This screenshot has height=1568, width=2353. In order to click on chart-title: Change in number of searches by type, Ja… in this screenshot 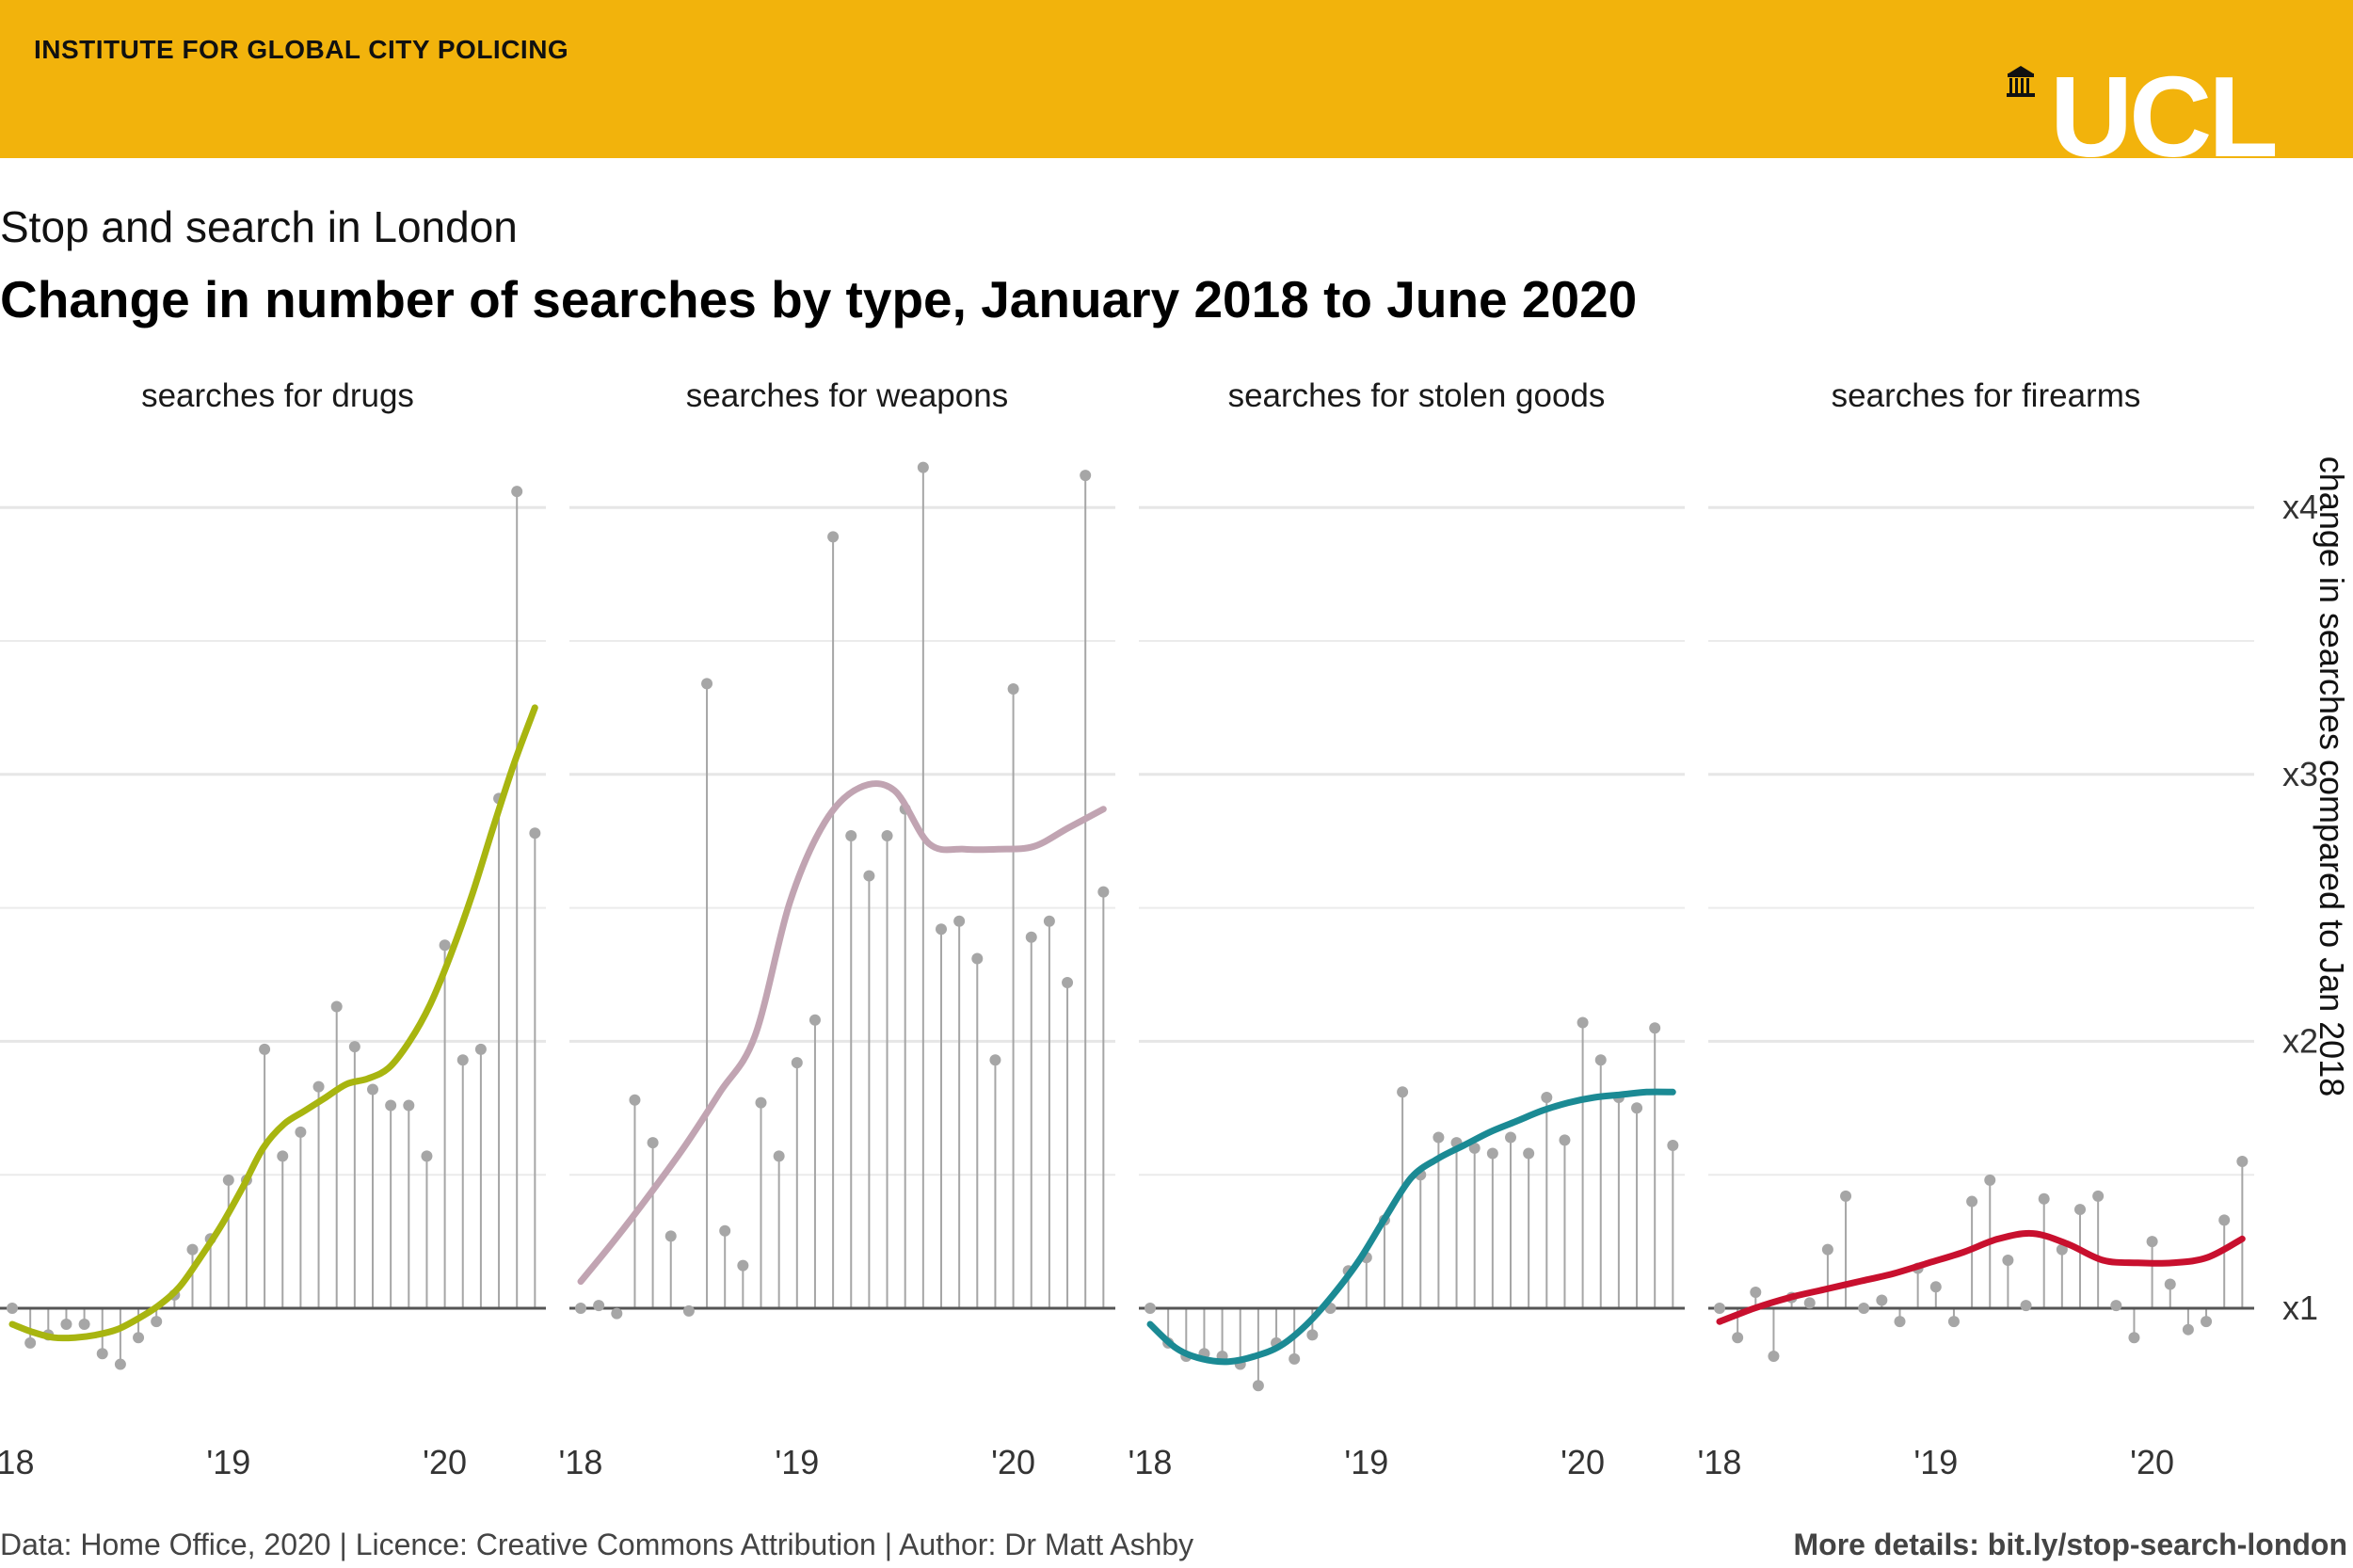, I will do `click(819, 299)`.